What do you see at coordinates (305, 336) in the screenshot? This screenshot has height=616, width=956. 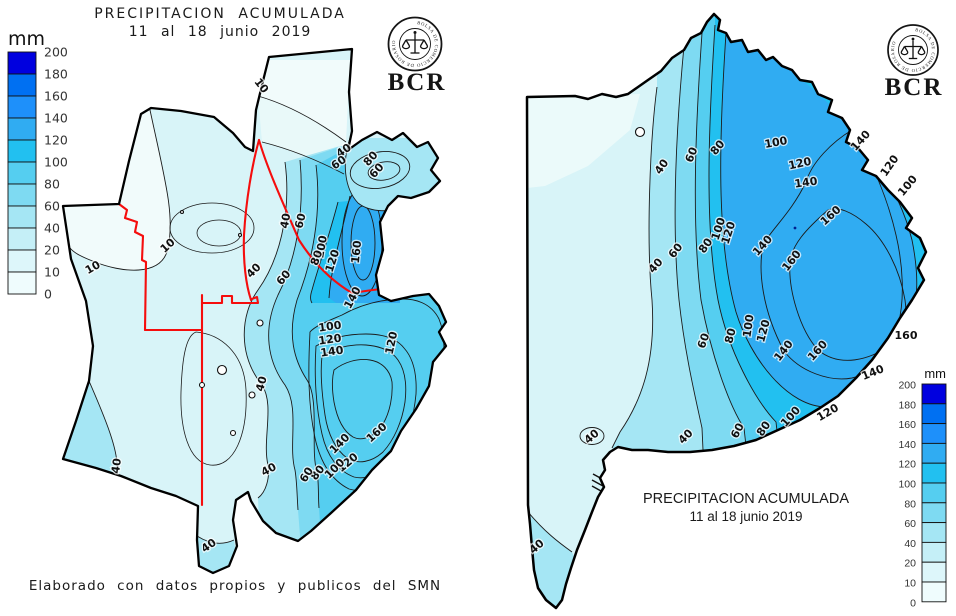 I see `contour-80-line` at bounding box center [305, 336].